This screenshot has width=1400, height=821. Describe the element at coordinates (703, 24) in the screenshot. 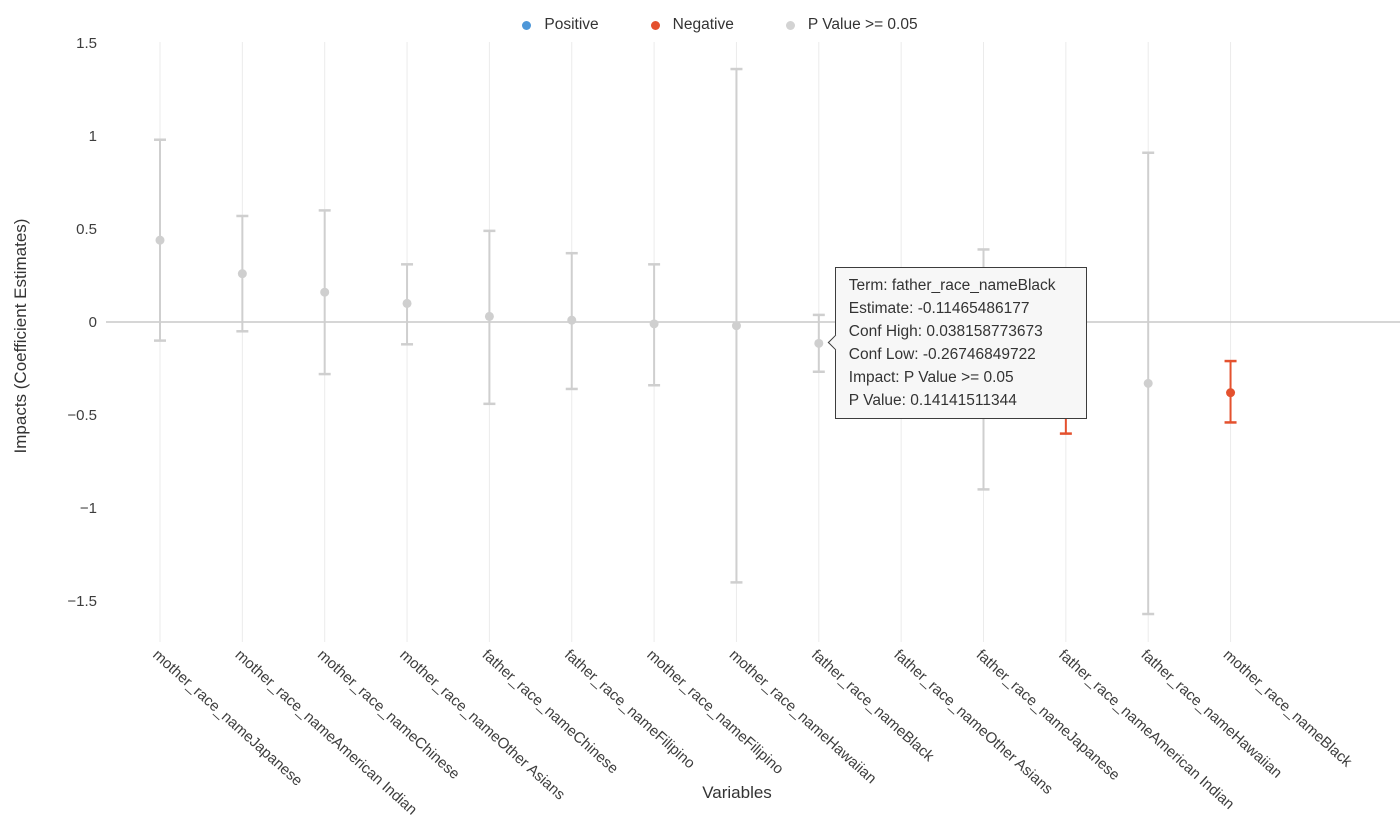

I see `legend-label-negative: Negative` at that location.